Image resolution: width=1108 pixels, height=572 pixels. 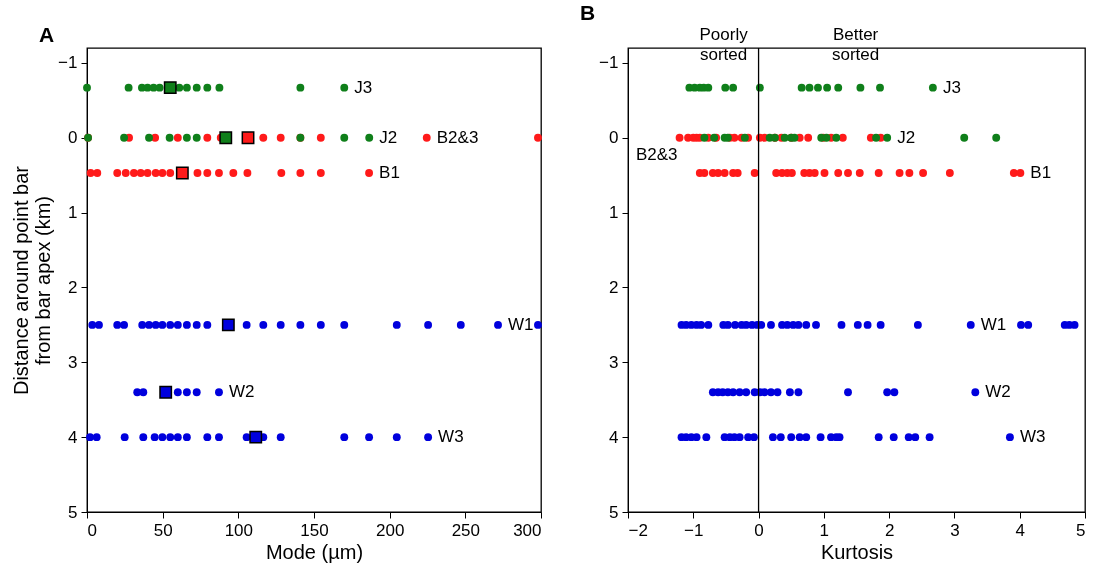 I want to click on x-tick-label: 300, so click(x=527, y=530).